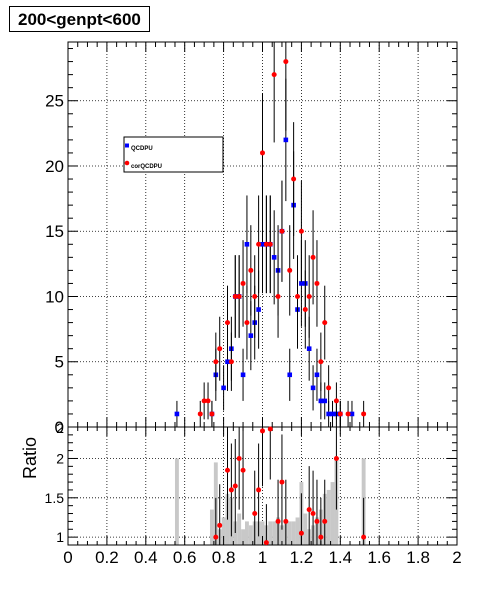 This screenshot has width=496, height=597. Describe the element at coordinates (60, 458) in the screenshot. I see `ratio-y-tick-label: 2` at that location.